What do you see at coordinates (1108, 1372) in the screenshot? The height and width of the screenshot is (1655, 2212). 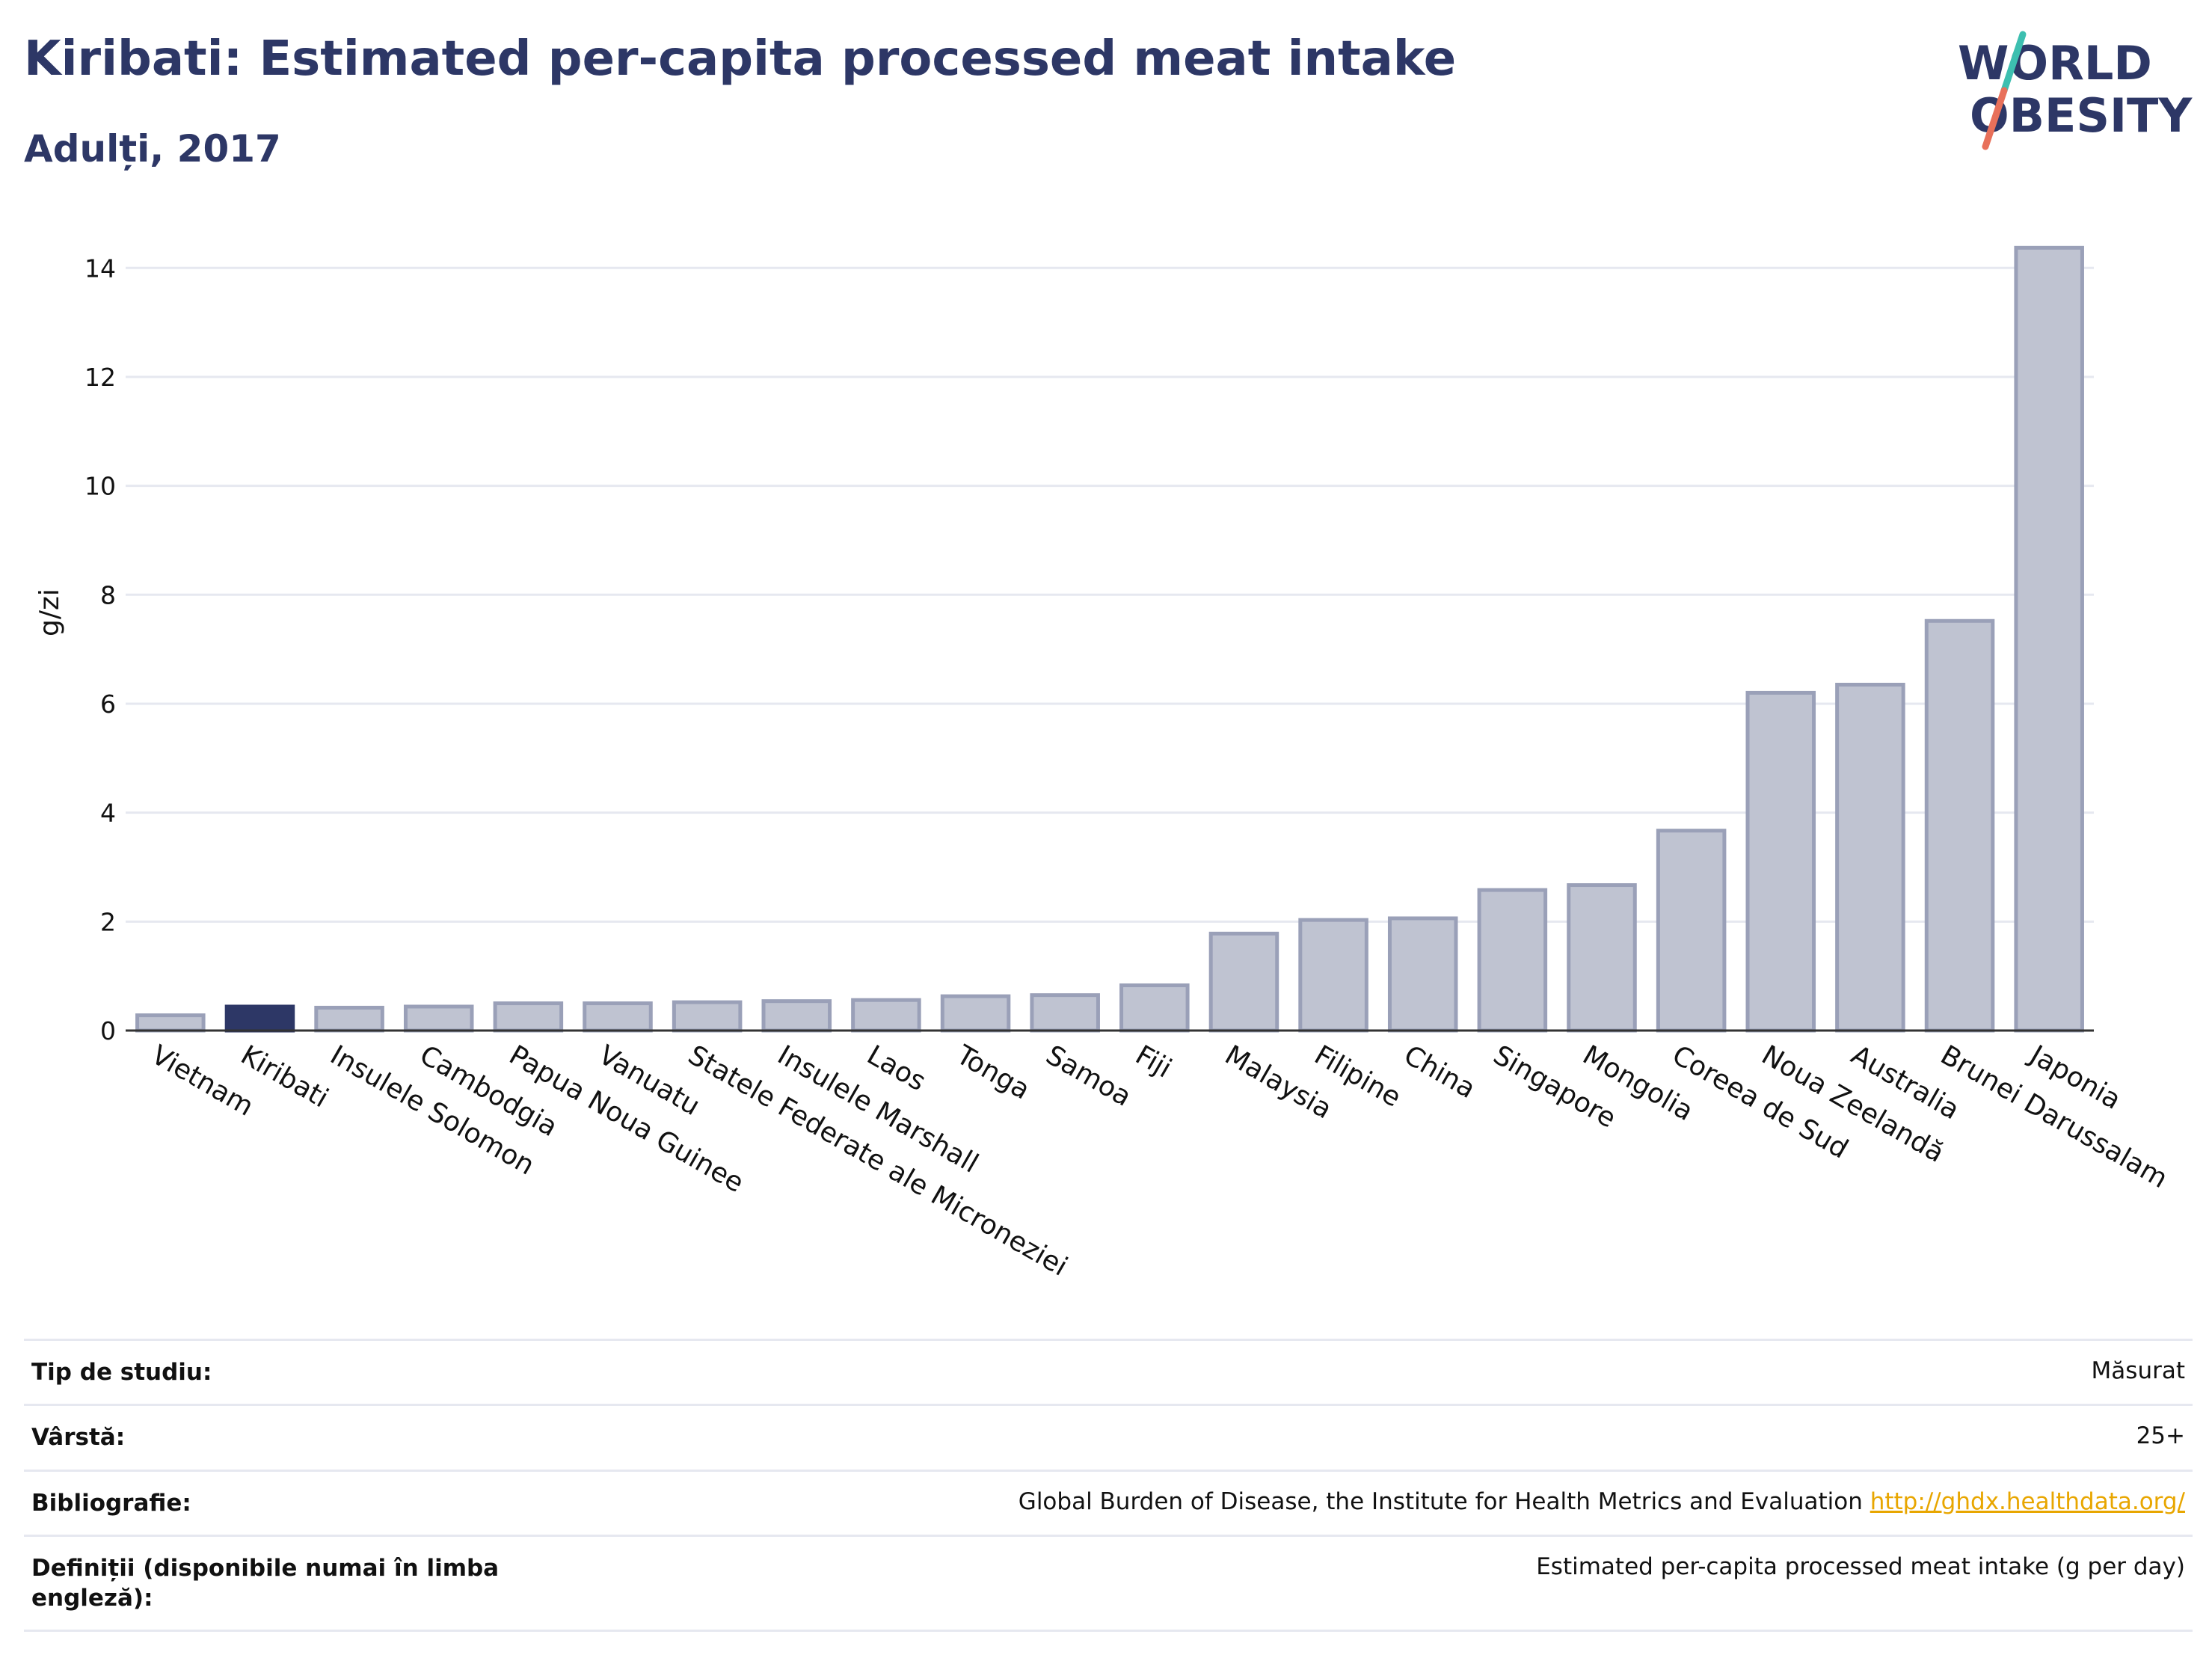 I see `info-row-study-type: Tip de studiu: Măsurat` at bounding box center [1108, 1372].